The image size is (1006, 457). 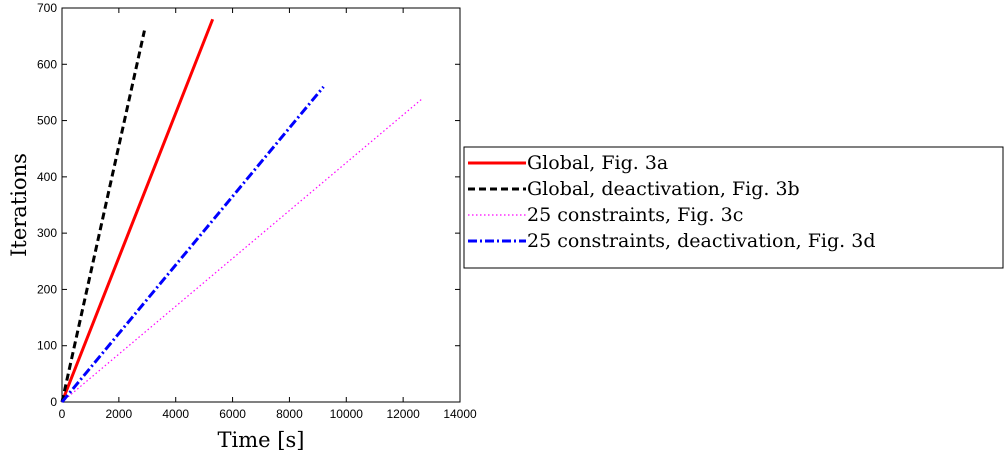 I want to click on x-tick-label: 14000, so click(x=460, y=414).